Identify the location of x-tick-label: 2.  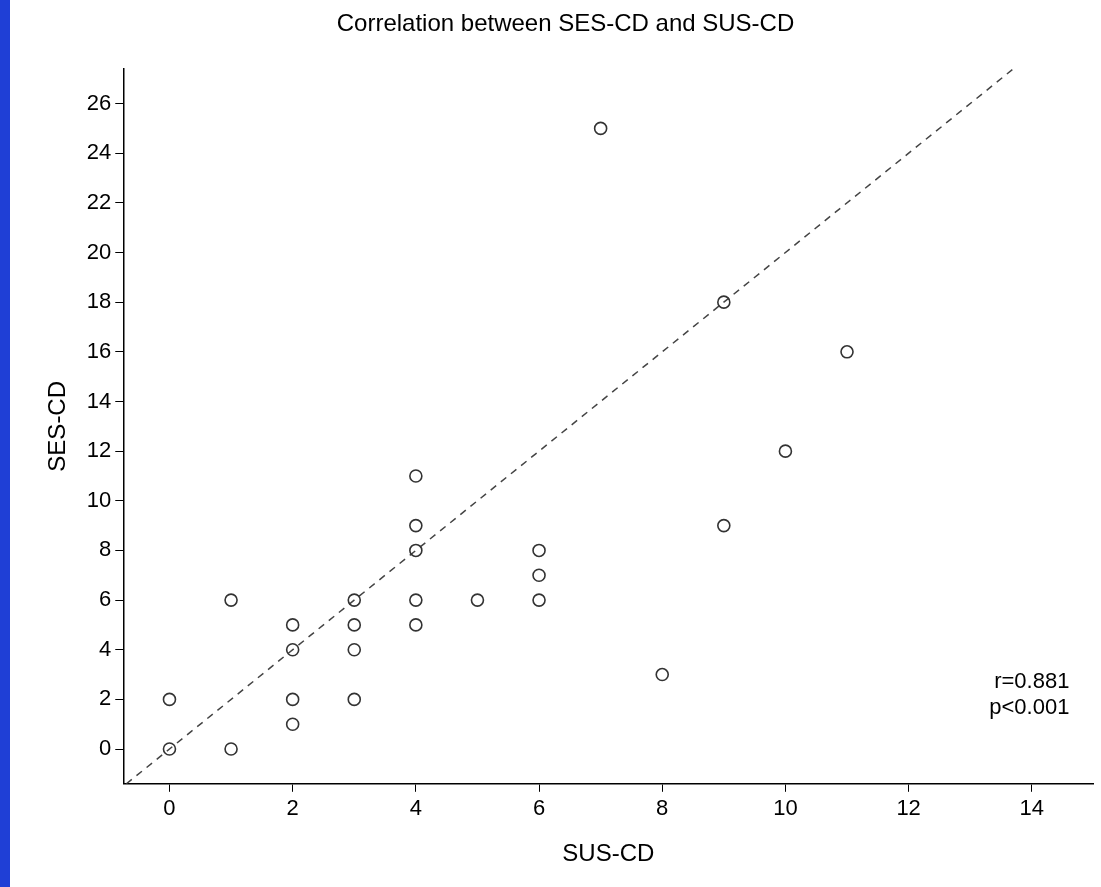
(292, 808).